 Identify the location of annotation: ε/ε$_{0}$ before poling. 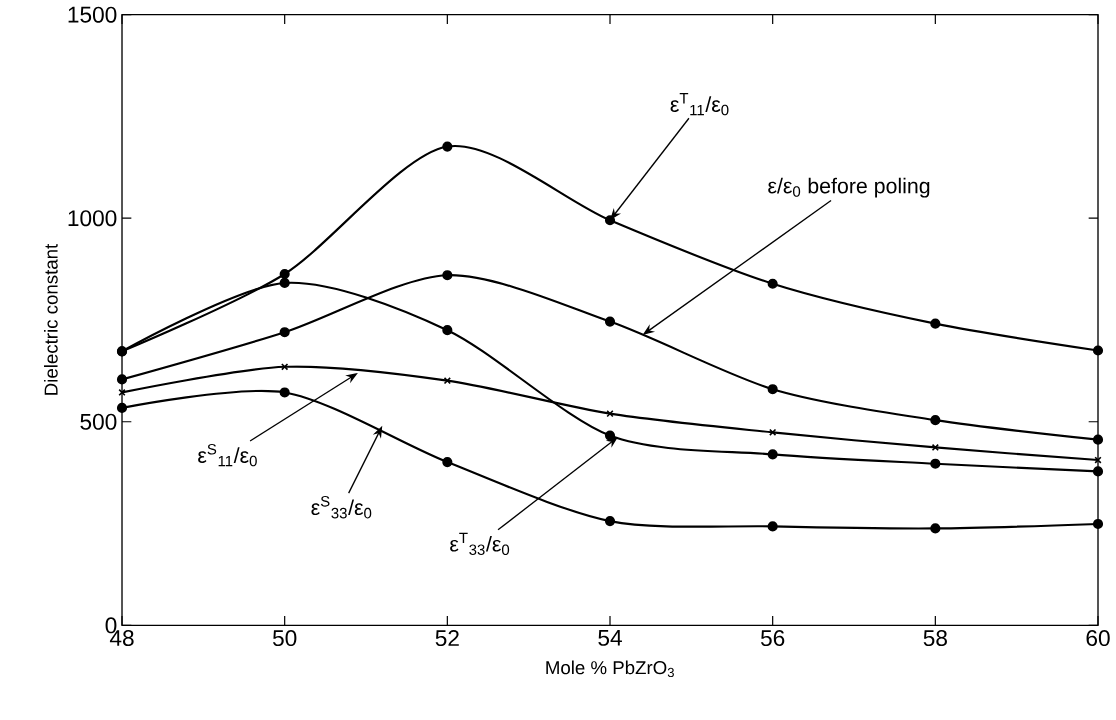
(849, 187).